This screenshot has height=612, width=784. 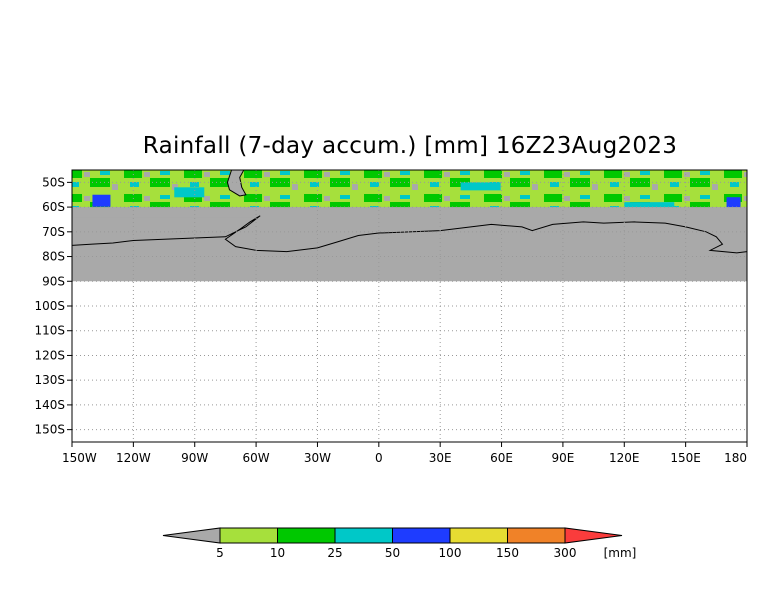 What do you see at coordinates (593, 535) in the screenshot?
I see `legend-swatch-above` at bounding box center [593, 535].